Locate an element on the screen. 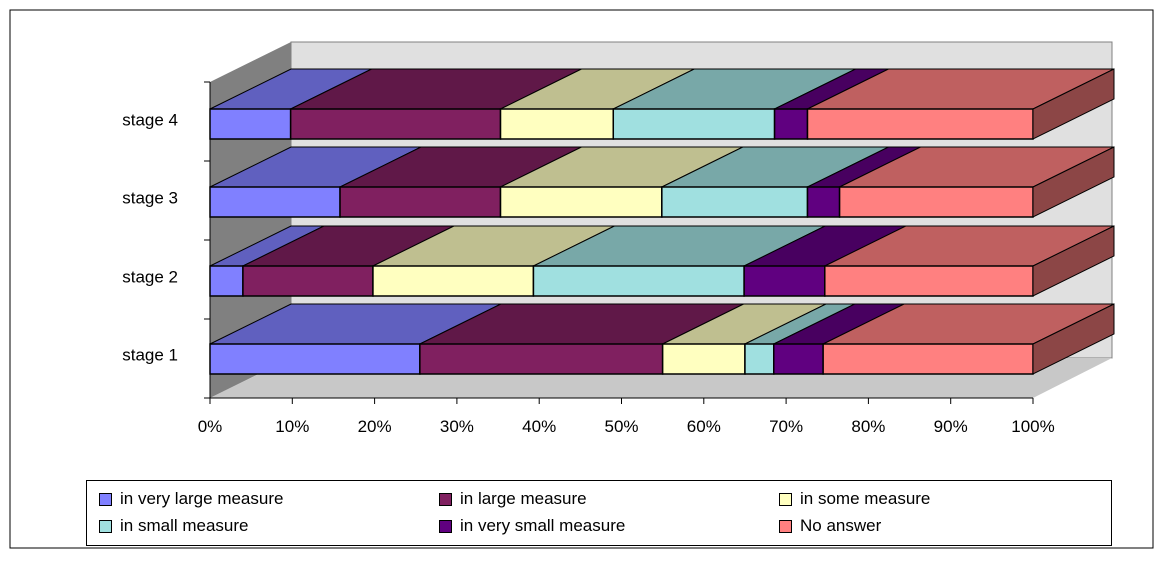 The image size is (1163, 563). legend-item: in large measure is located at coordinates (513, 499).